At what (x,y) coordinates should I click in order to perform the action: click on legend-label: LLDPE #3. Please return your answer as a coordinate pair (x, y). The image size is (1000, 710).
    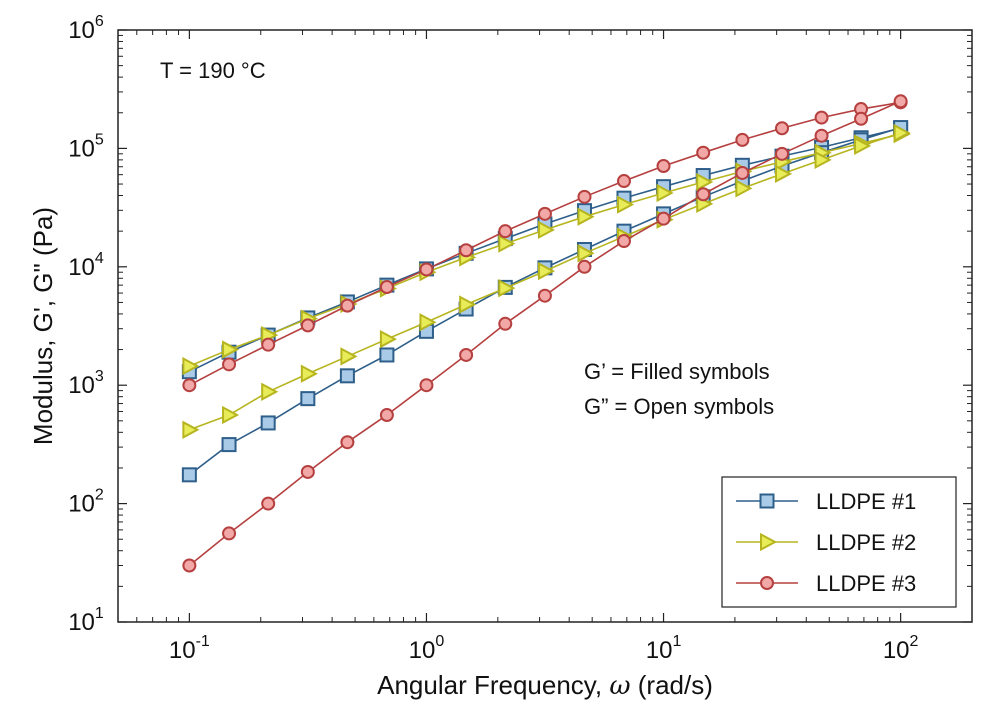
    Looking at the image, I should click on (866, 583).